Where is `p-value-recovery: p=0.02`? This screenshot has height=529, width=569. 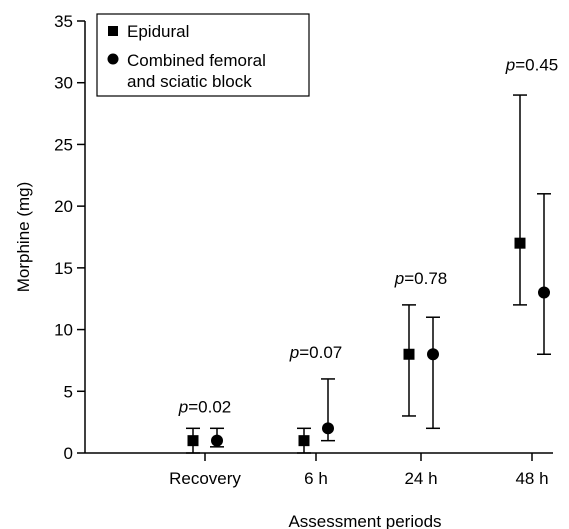
p-value-recovery: p=0.02 is located at coordinates (204, 406).